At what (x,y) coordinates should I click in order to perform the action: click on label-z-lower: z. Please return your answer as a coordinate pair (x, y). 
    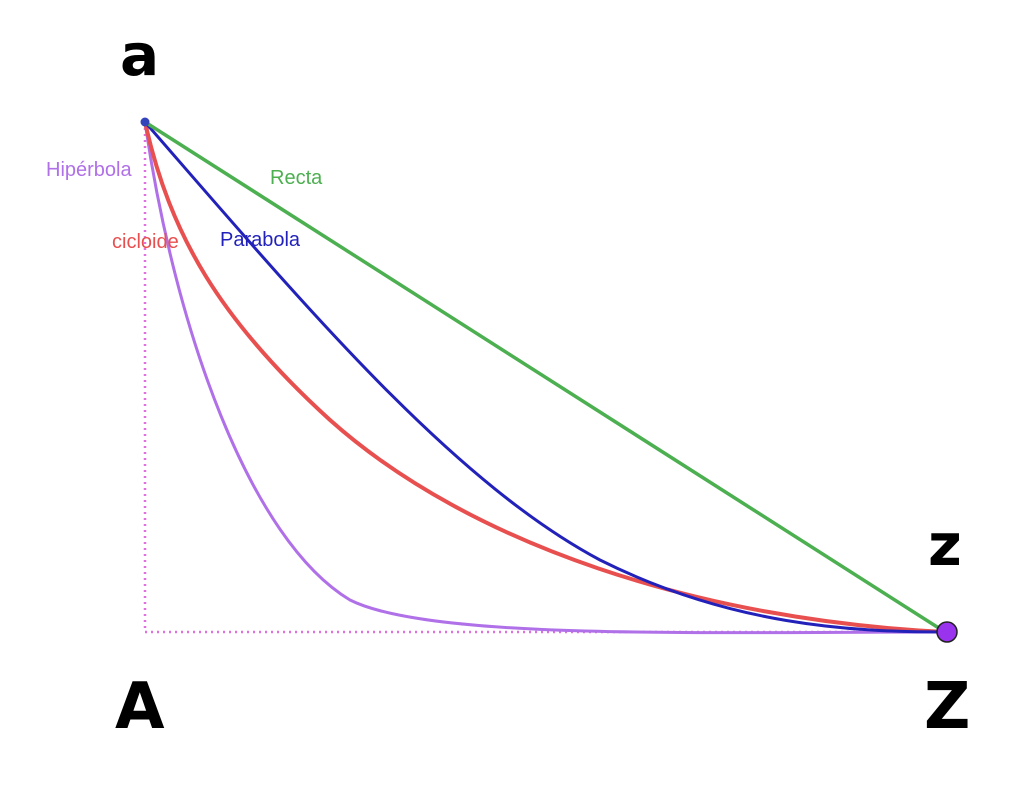
    Looking at the image, I should click on (945, 545).